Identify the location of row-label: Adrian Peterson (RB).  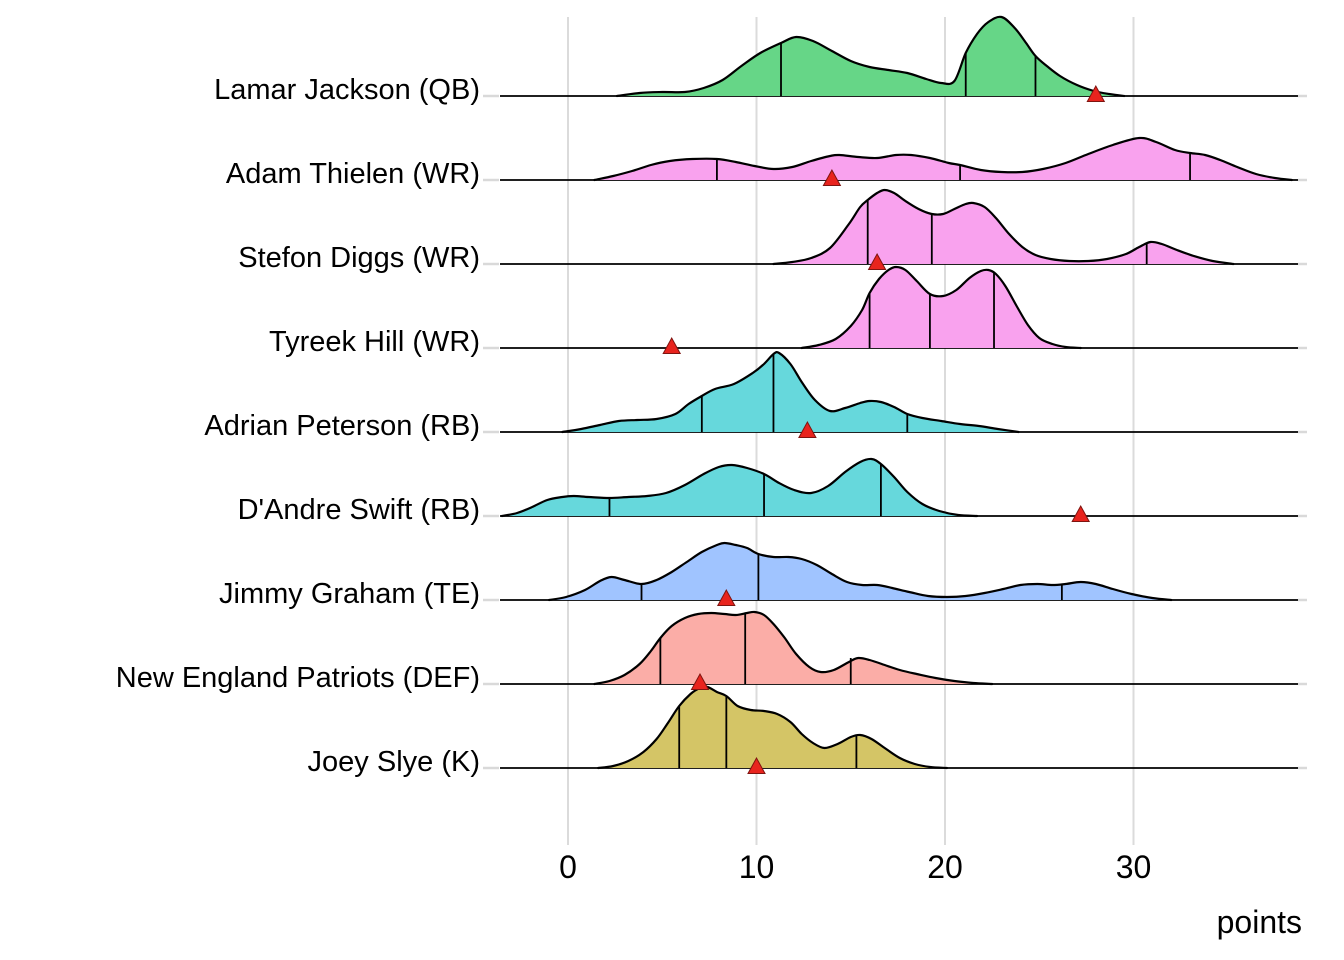
(342, 426).